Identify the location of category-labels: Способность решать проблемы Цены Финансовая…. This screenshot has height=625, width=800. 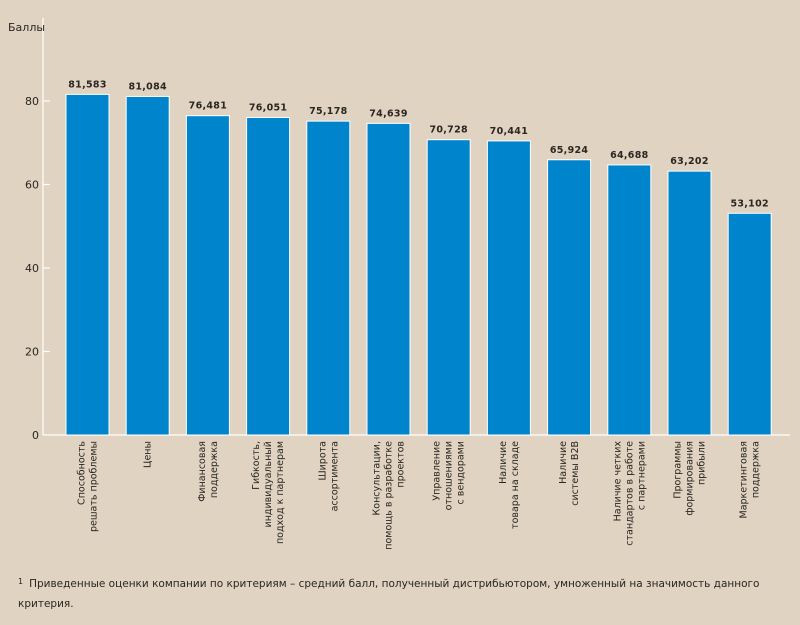
(419, 495).